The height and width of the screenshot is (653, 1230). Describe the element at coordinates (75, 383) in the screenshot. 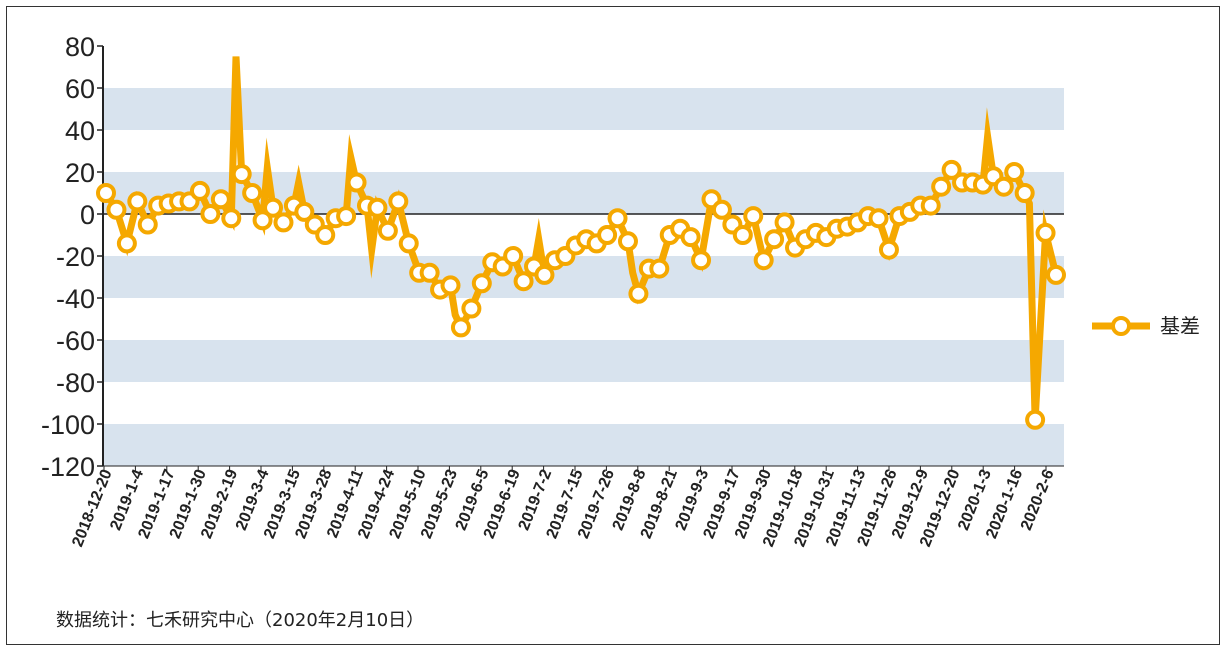

I see `y-tick-label: -80` at that location.